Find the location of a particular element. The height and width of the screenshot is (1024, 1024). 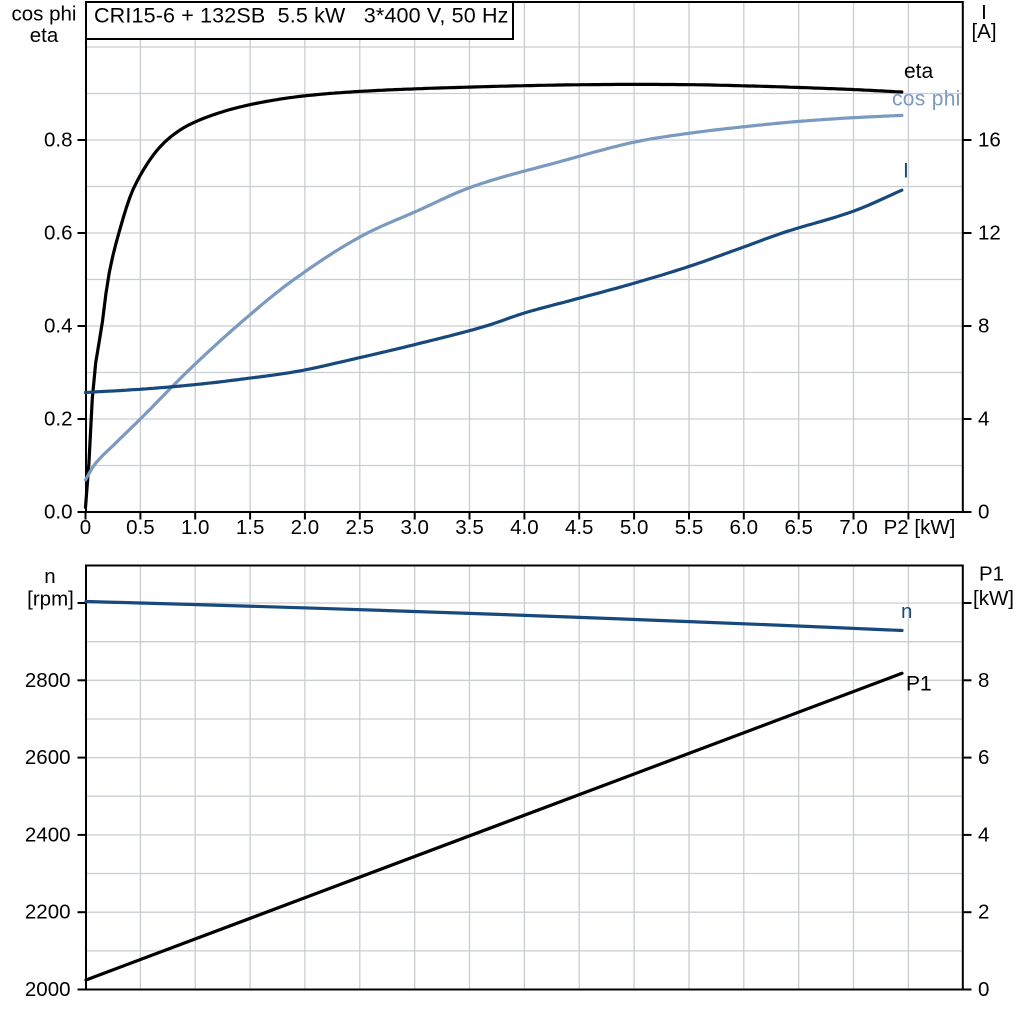

svg-text: 2400 is located at coordinates (48, 834).